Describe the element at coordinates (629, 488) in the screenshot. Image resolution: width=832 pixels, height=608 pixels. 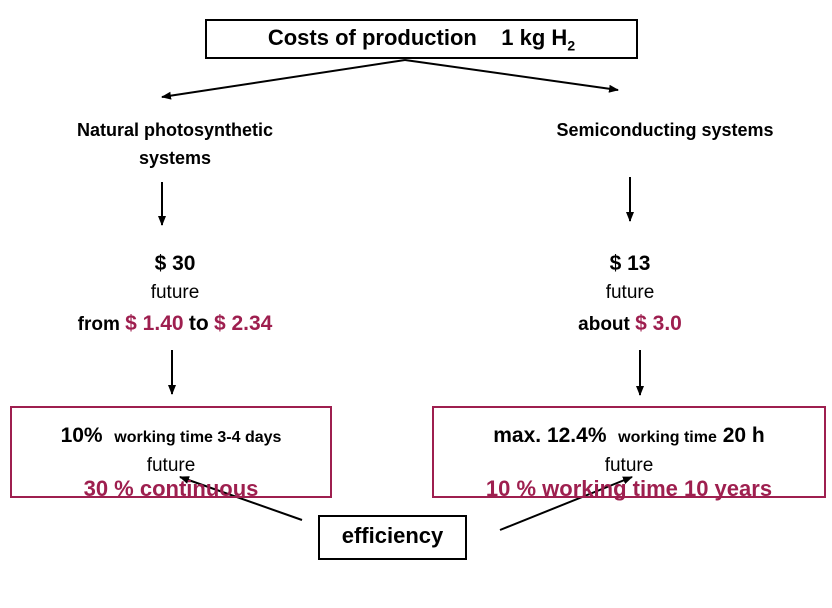
I see `right-box-target: 10 % working time 10 years` at that location.